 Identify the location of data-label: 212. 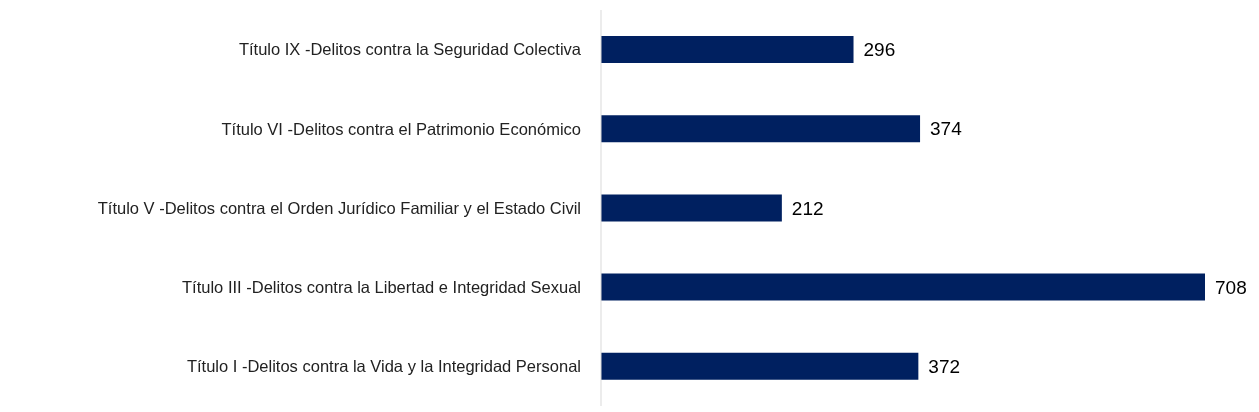
(807, 208).